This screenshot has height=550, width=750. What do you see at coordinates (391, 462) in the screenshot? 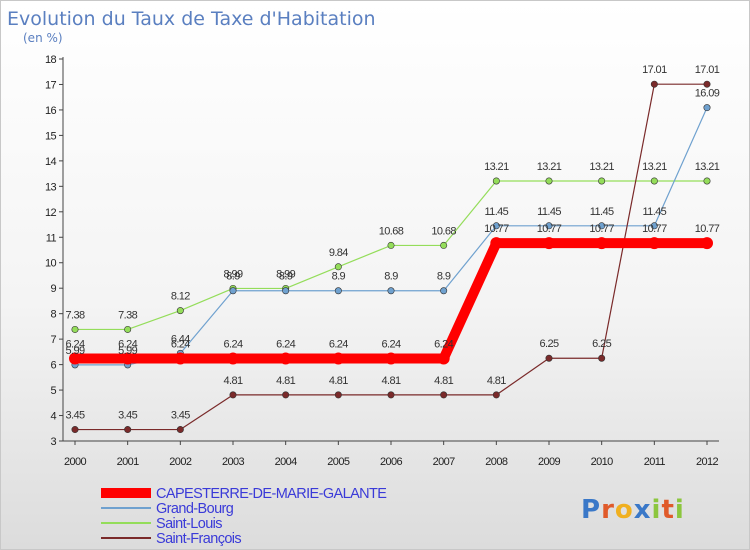
I see `x-tick-label: 2006` at bounding box center [391, 462].